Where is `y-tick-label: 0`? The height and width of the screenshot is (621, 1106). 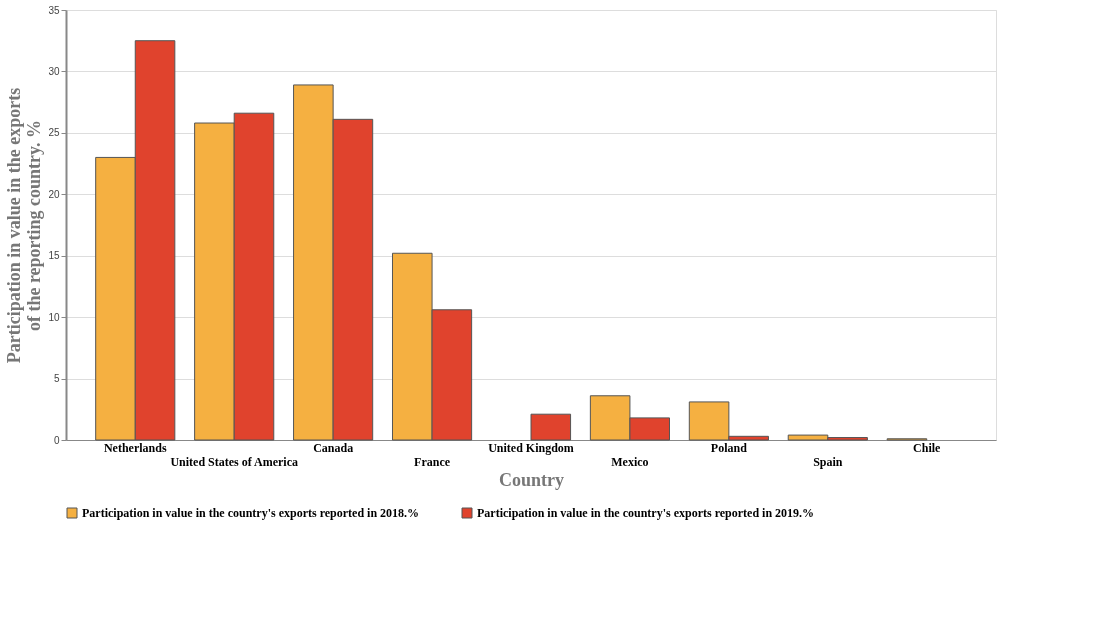 y-tick-label: 0 is located at coordinates (56, 440).